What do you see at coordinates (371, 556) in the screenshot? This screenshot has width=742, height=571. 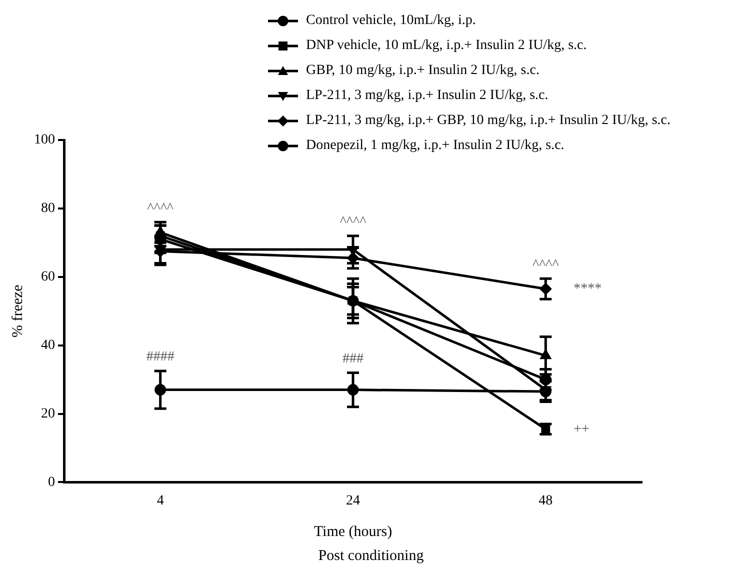 I see `text: Post conditioning` at bounding box center [371, 556].